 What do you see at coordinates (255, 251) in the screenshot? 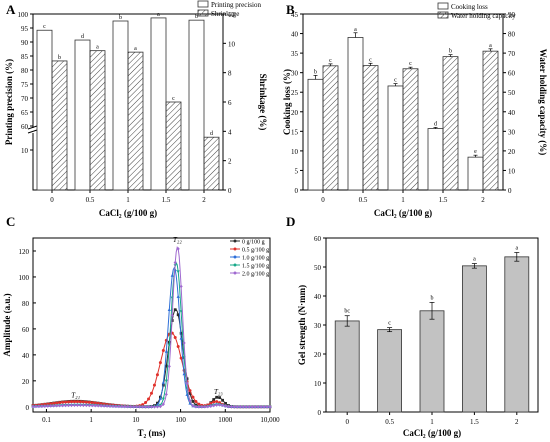
I see `legend-label: 0.5 g/100 g` at bounding box center [255, 251].